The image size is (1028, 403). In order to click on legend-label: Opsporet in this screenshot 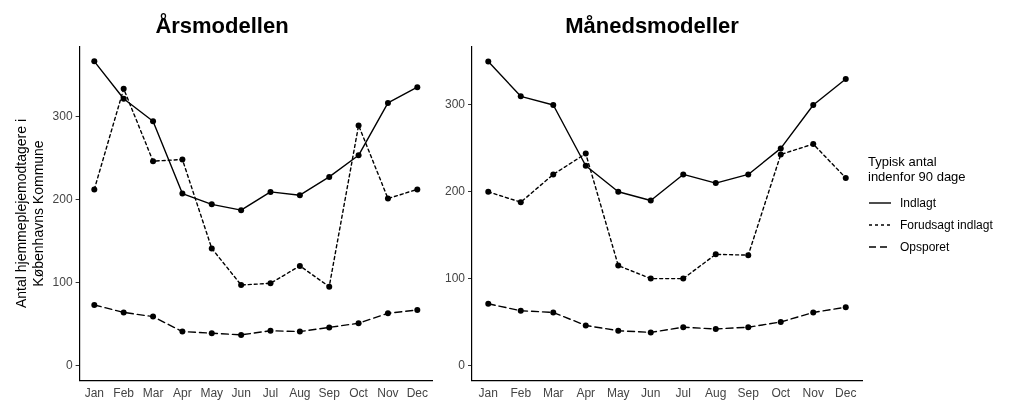, I will do `click(925, 246)`.